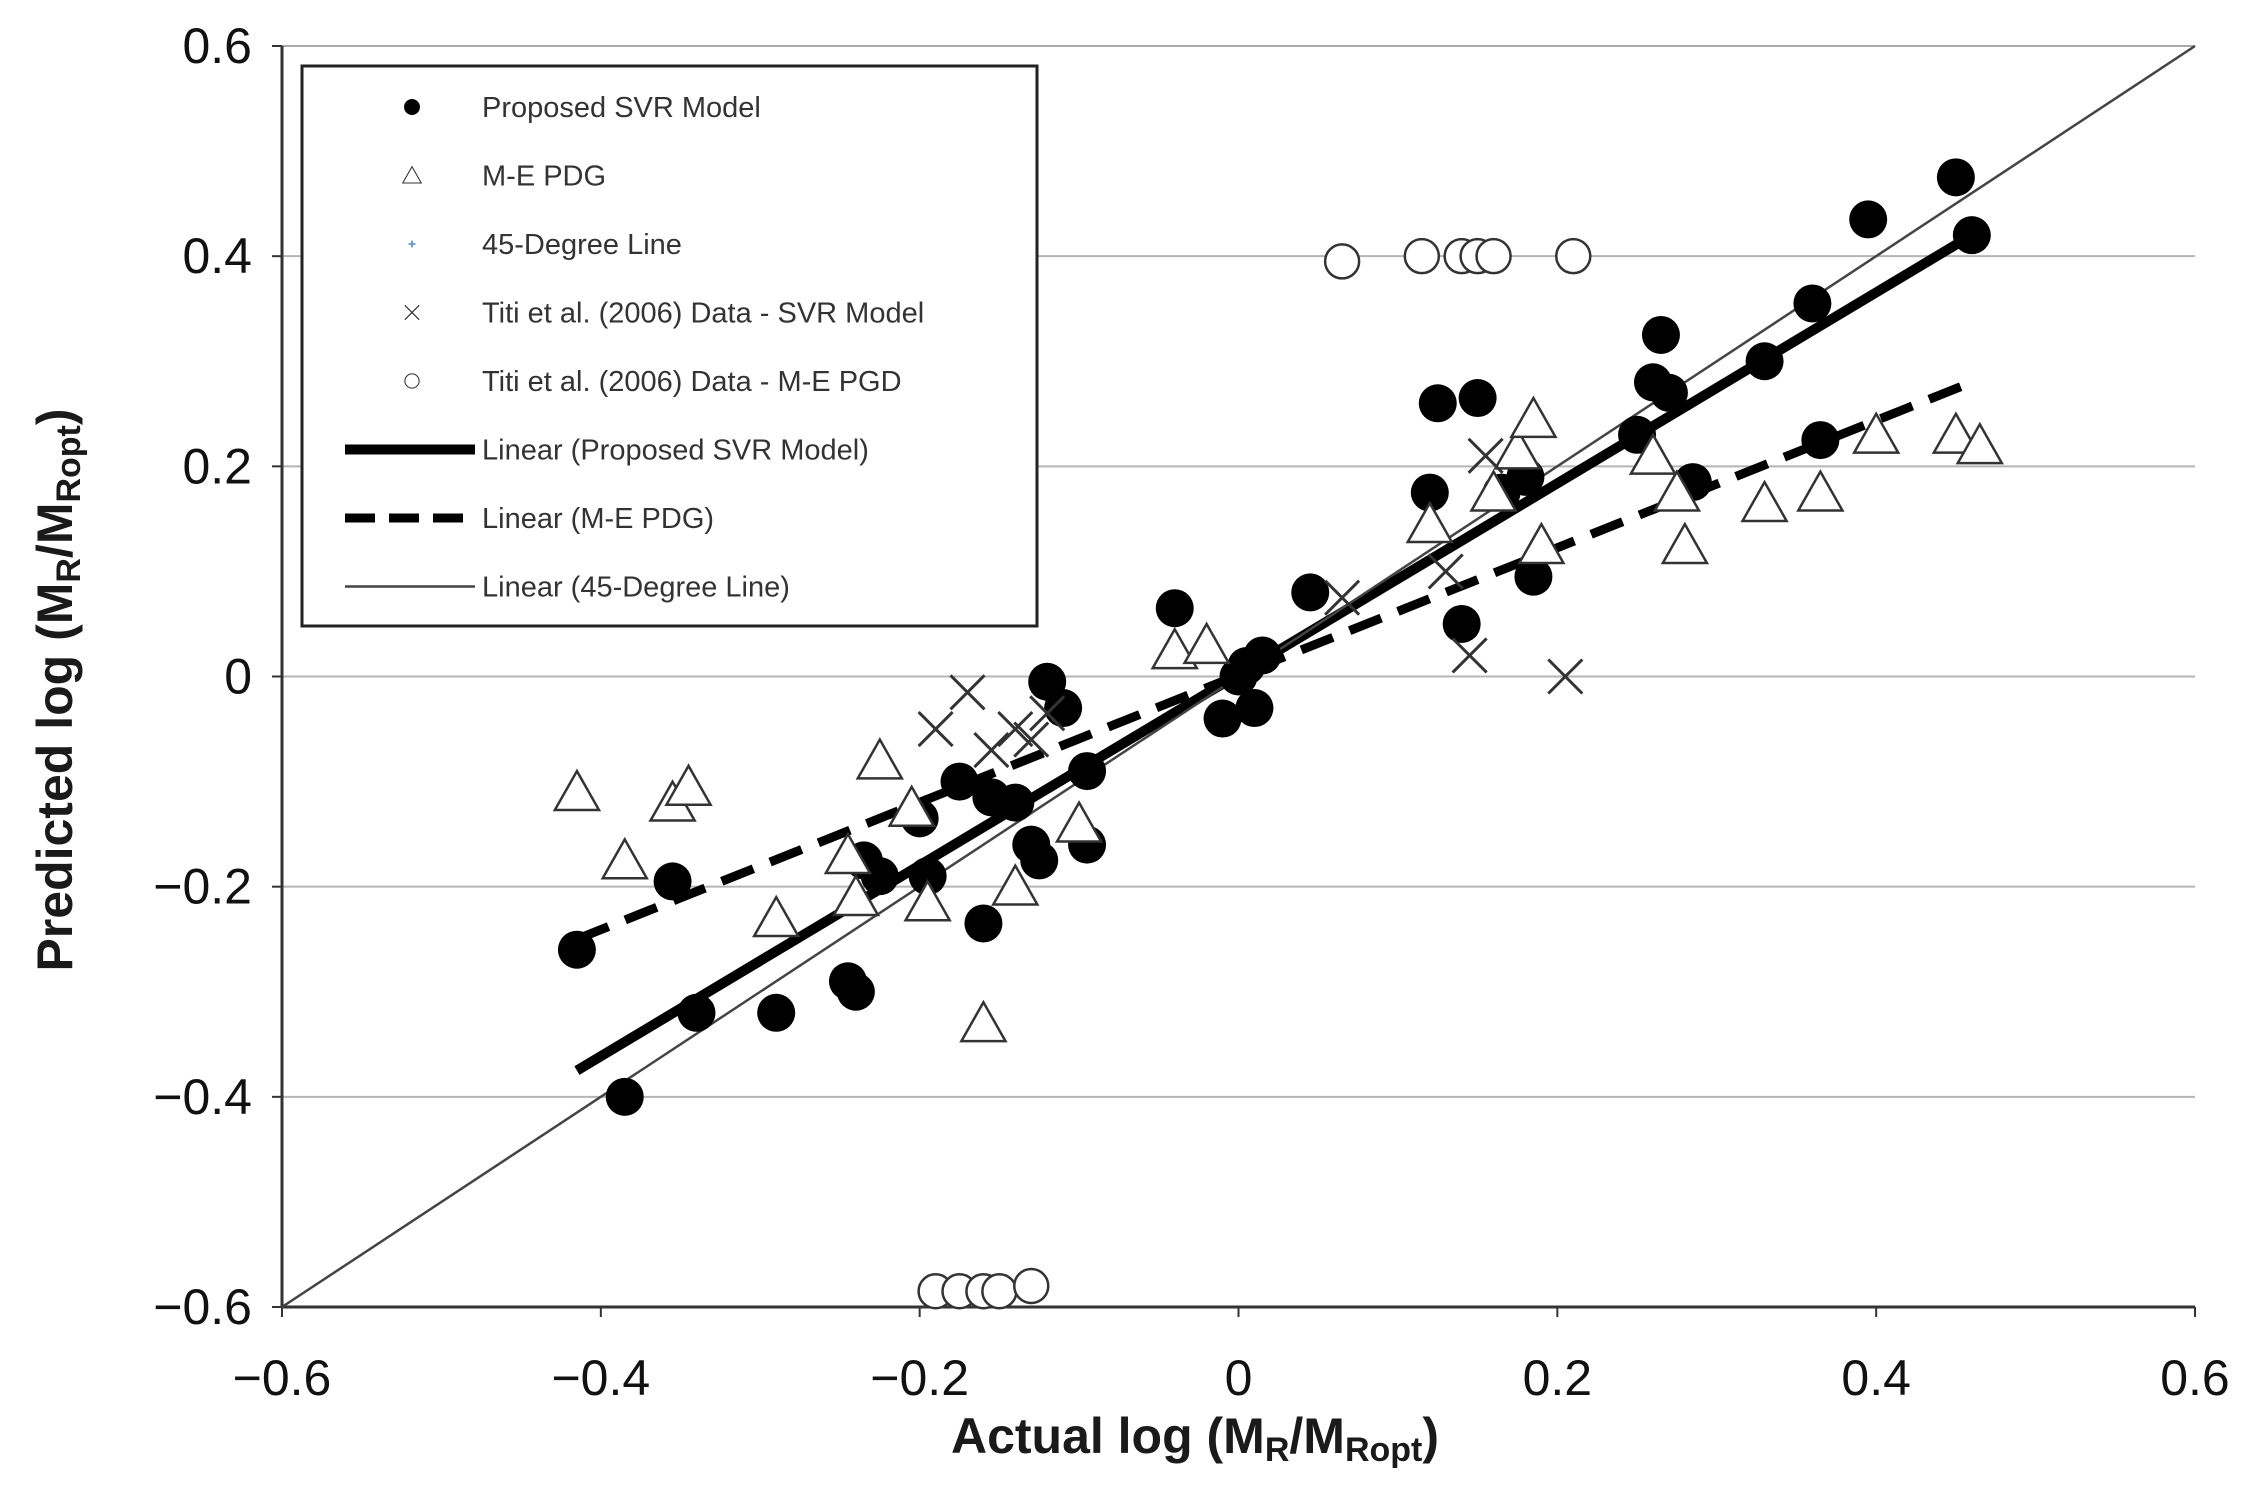  Describe the element at coordinates (598, 519) in the screenshot. I see `legend-label: Linear (M-E PDG)` at that location.